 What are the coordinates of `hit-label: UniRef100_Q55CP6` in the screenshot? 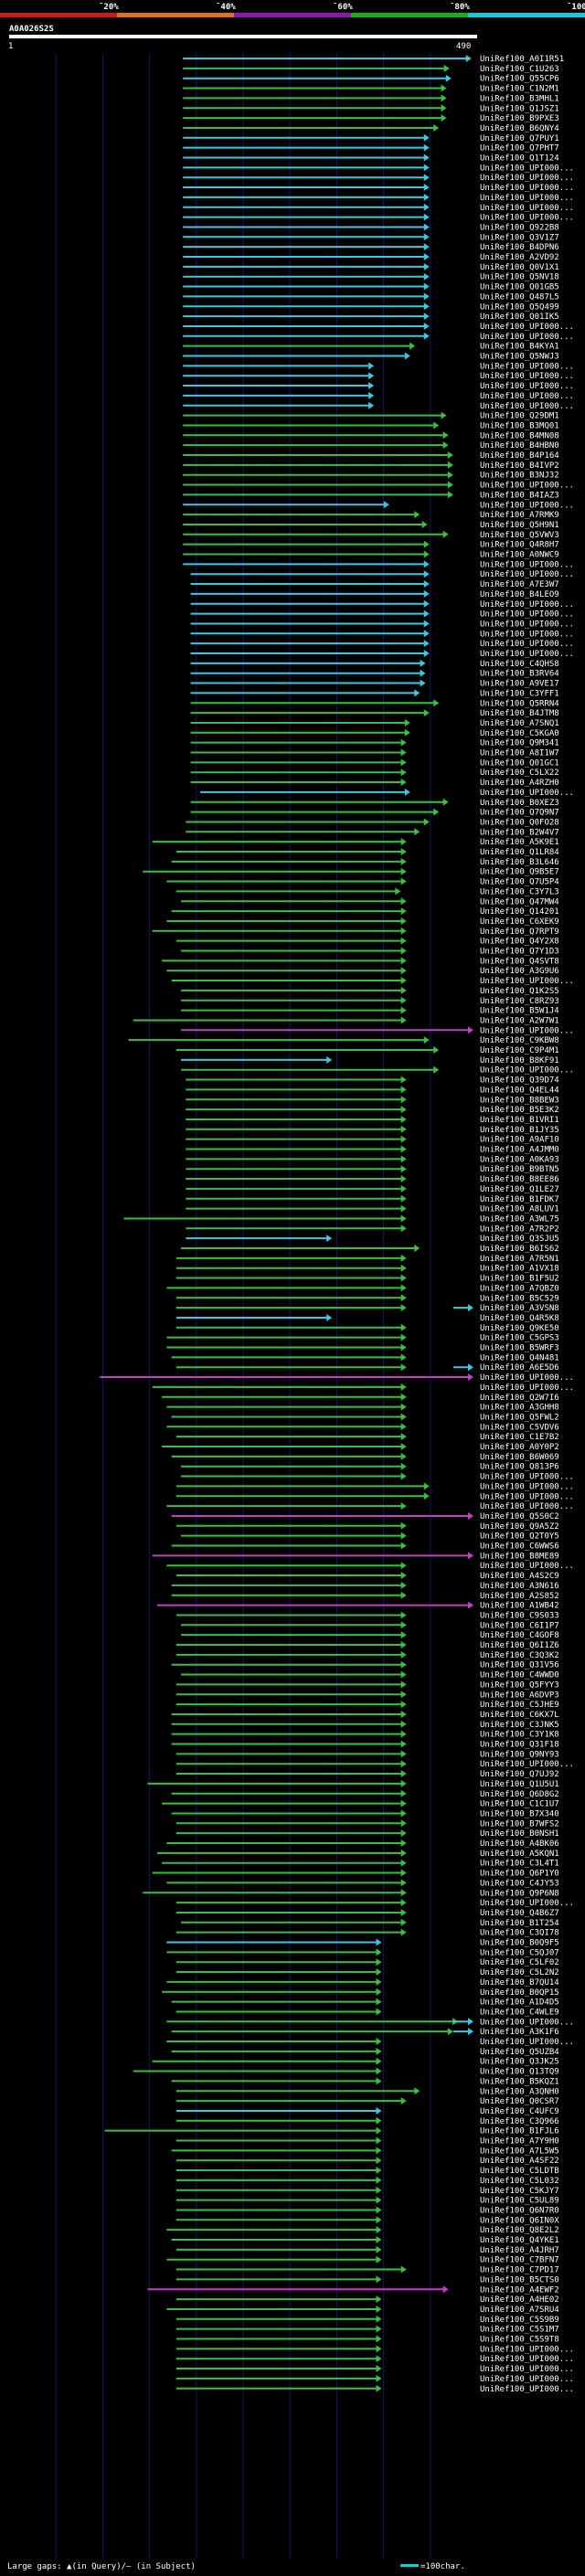 It's located at (519, 79).